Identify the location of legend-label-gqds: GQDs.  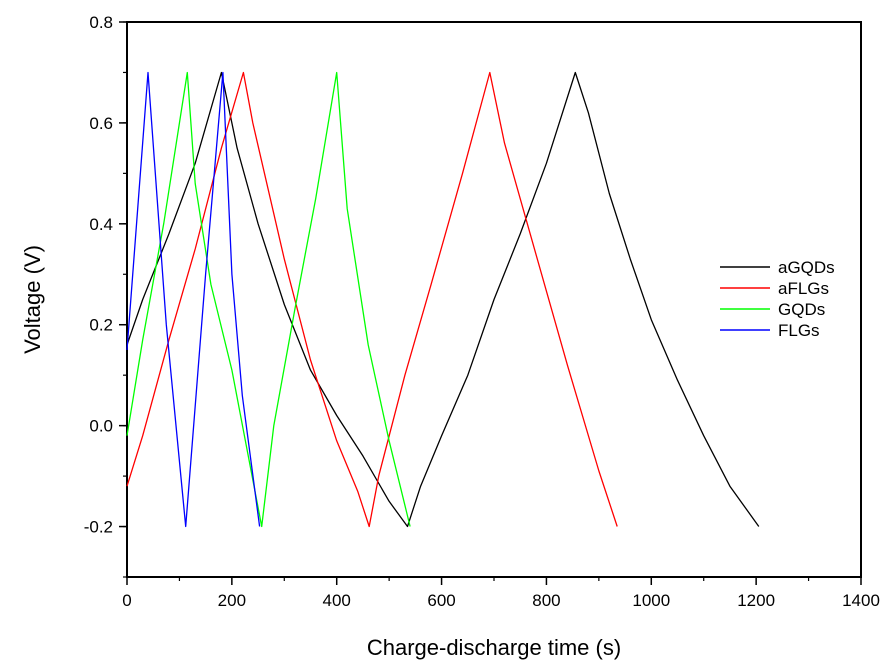
(801, 309).